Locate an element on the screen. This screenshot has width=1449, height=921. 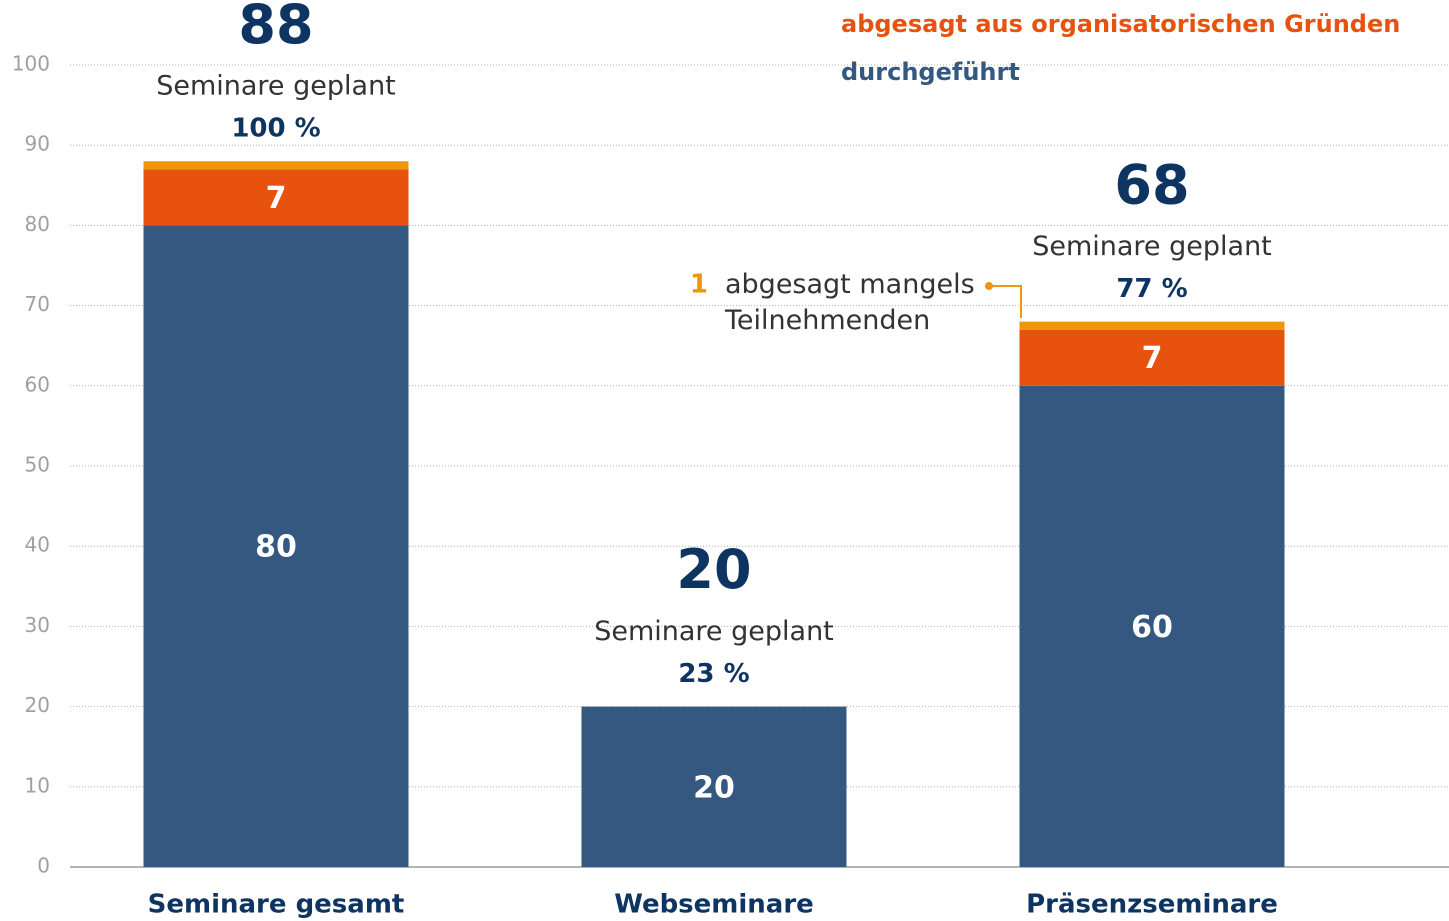
y-tick-label: 20 is located at coordinates (37, 705).